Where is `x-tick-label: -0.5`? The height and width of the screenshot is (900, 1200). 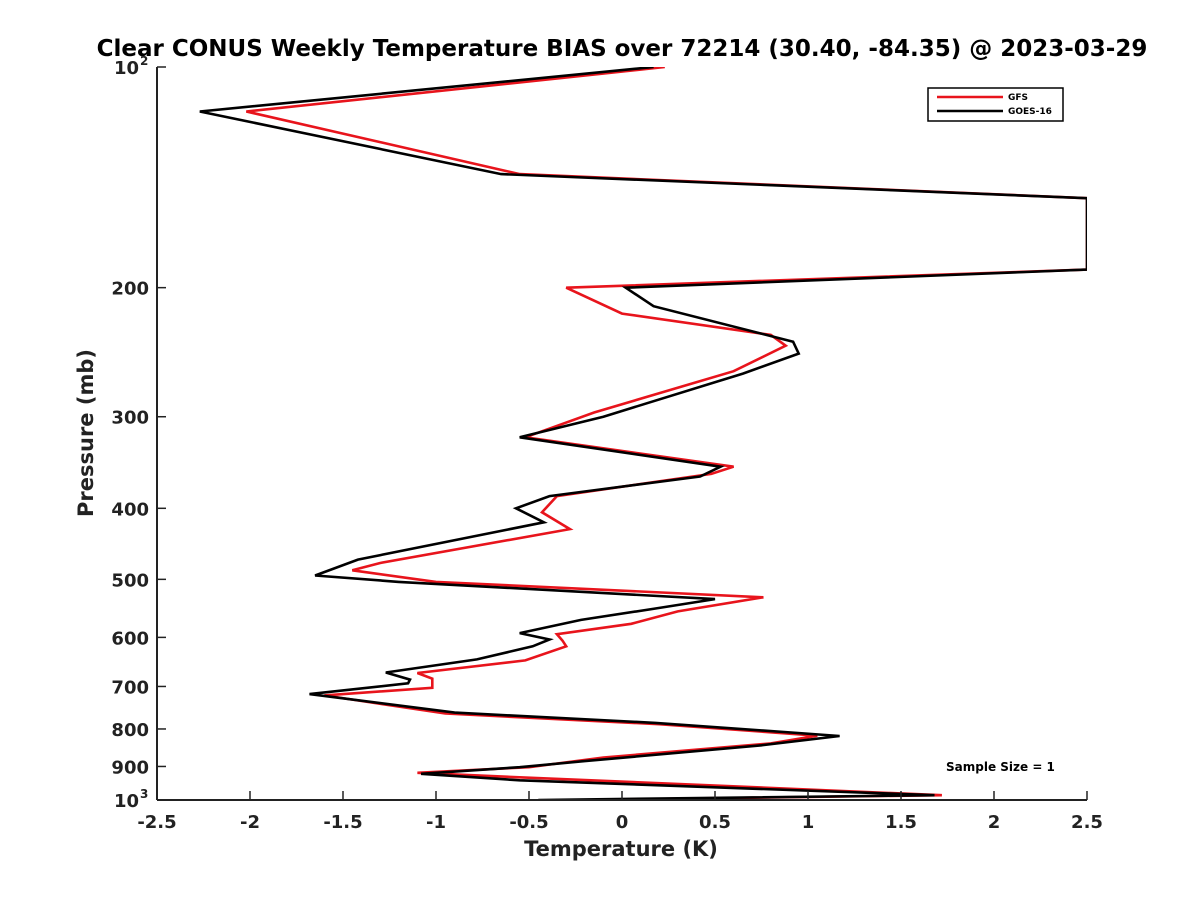 x-tick-label: -0.5 is located at coordinates (528, 822).